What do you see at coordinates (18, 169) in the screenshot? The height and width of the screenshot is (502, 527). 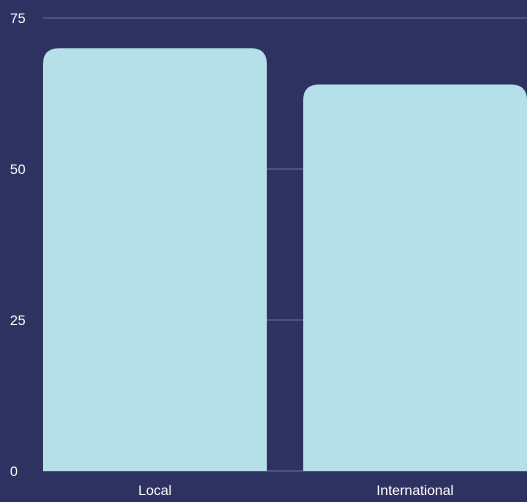 I see `y-tick-label: 50` at bounding box center [18, 169].